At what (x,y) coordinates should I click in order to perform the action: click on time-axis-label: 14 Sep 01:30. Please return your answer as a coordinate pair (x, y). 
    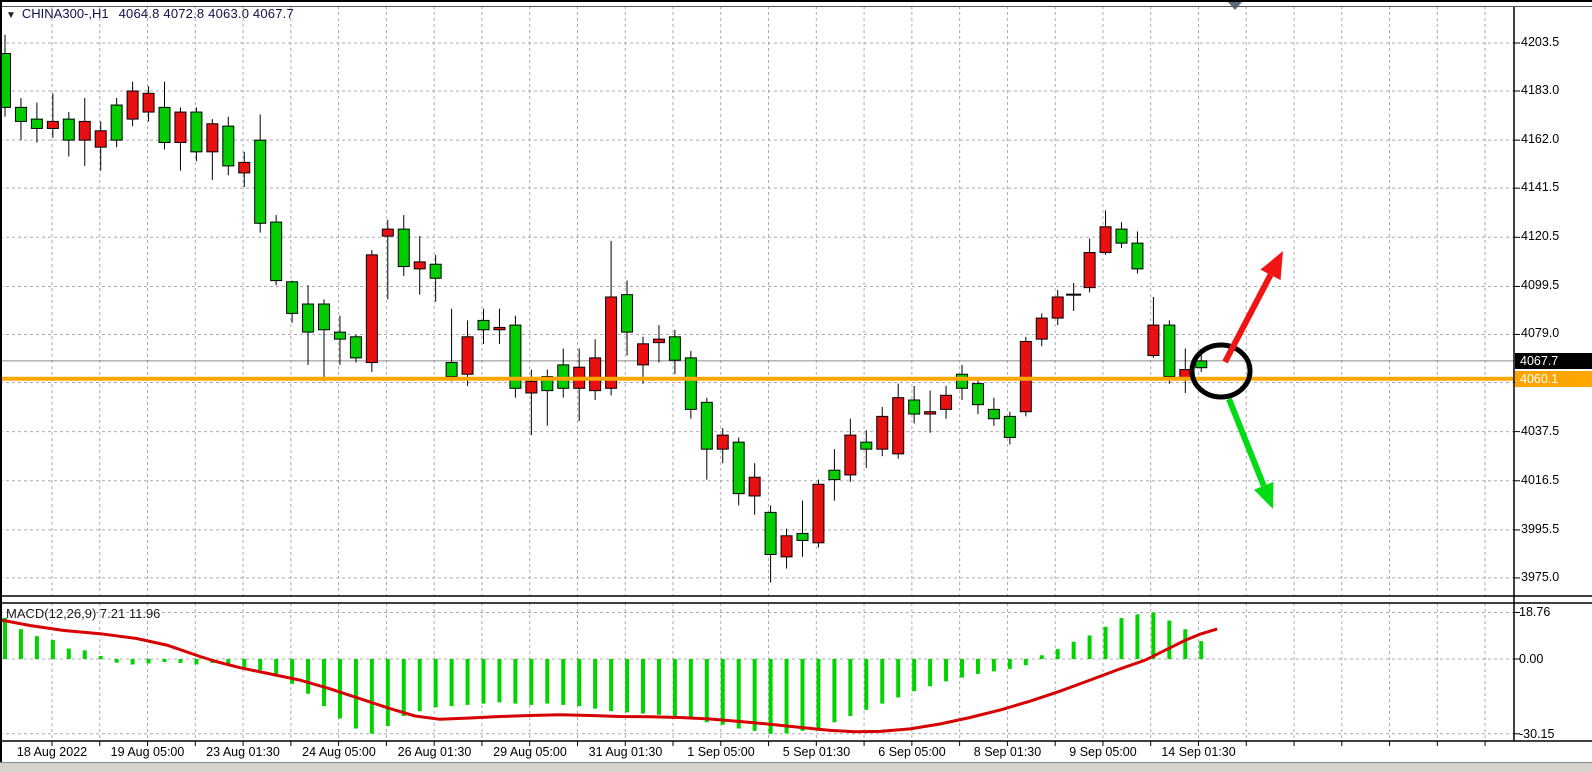
    Looking at the image, I should click on (1198, 752).